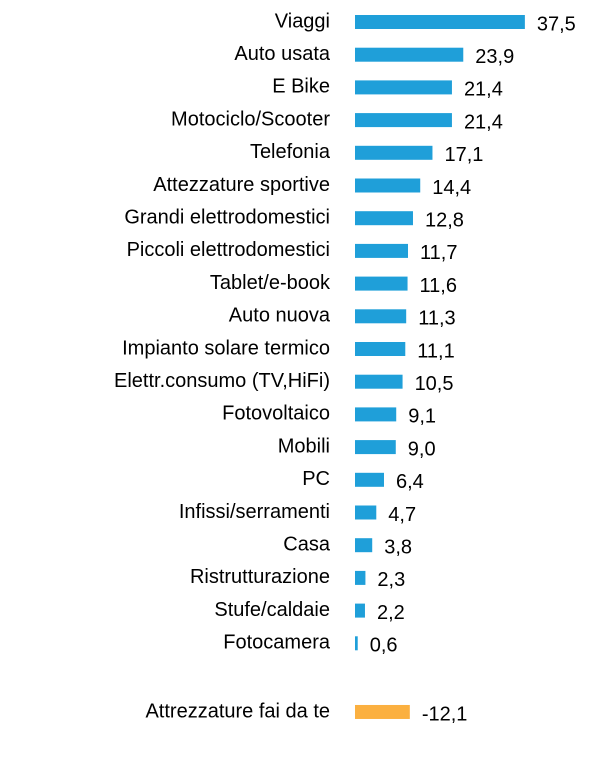 The image size is (599, 758). I want to click on value-label: 9,1, so click(422, 417).